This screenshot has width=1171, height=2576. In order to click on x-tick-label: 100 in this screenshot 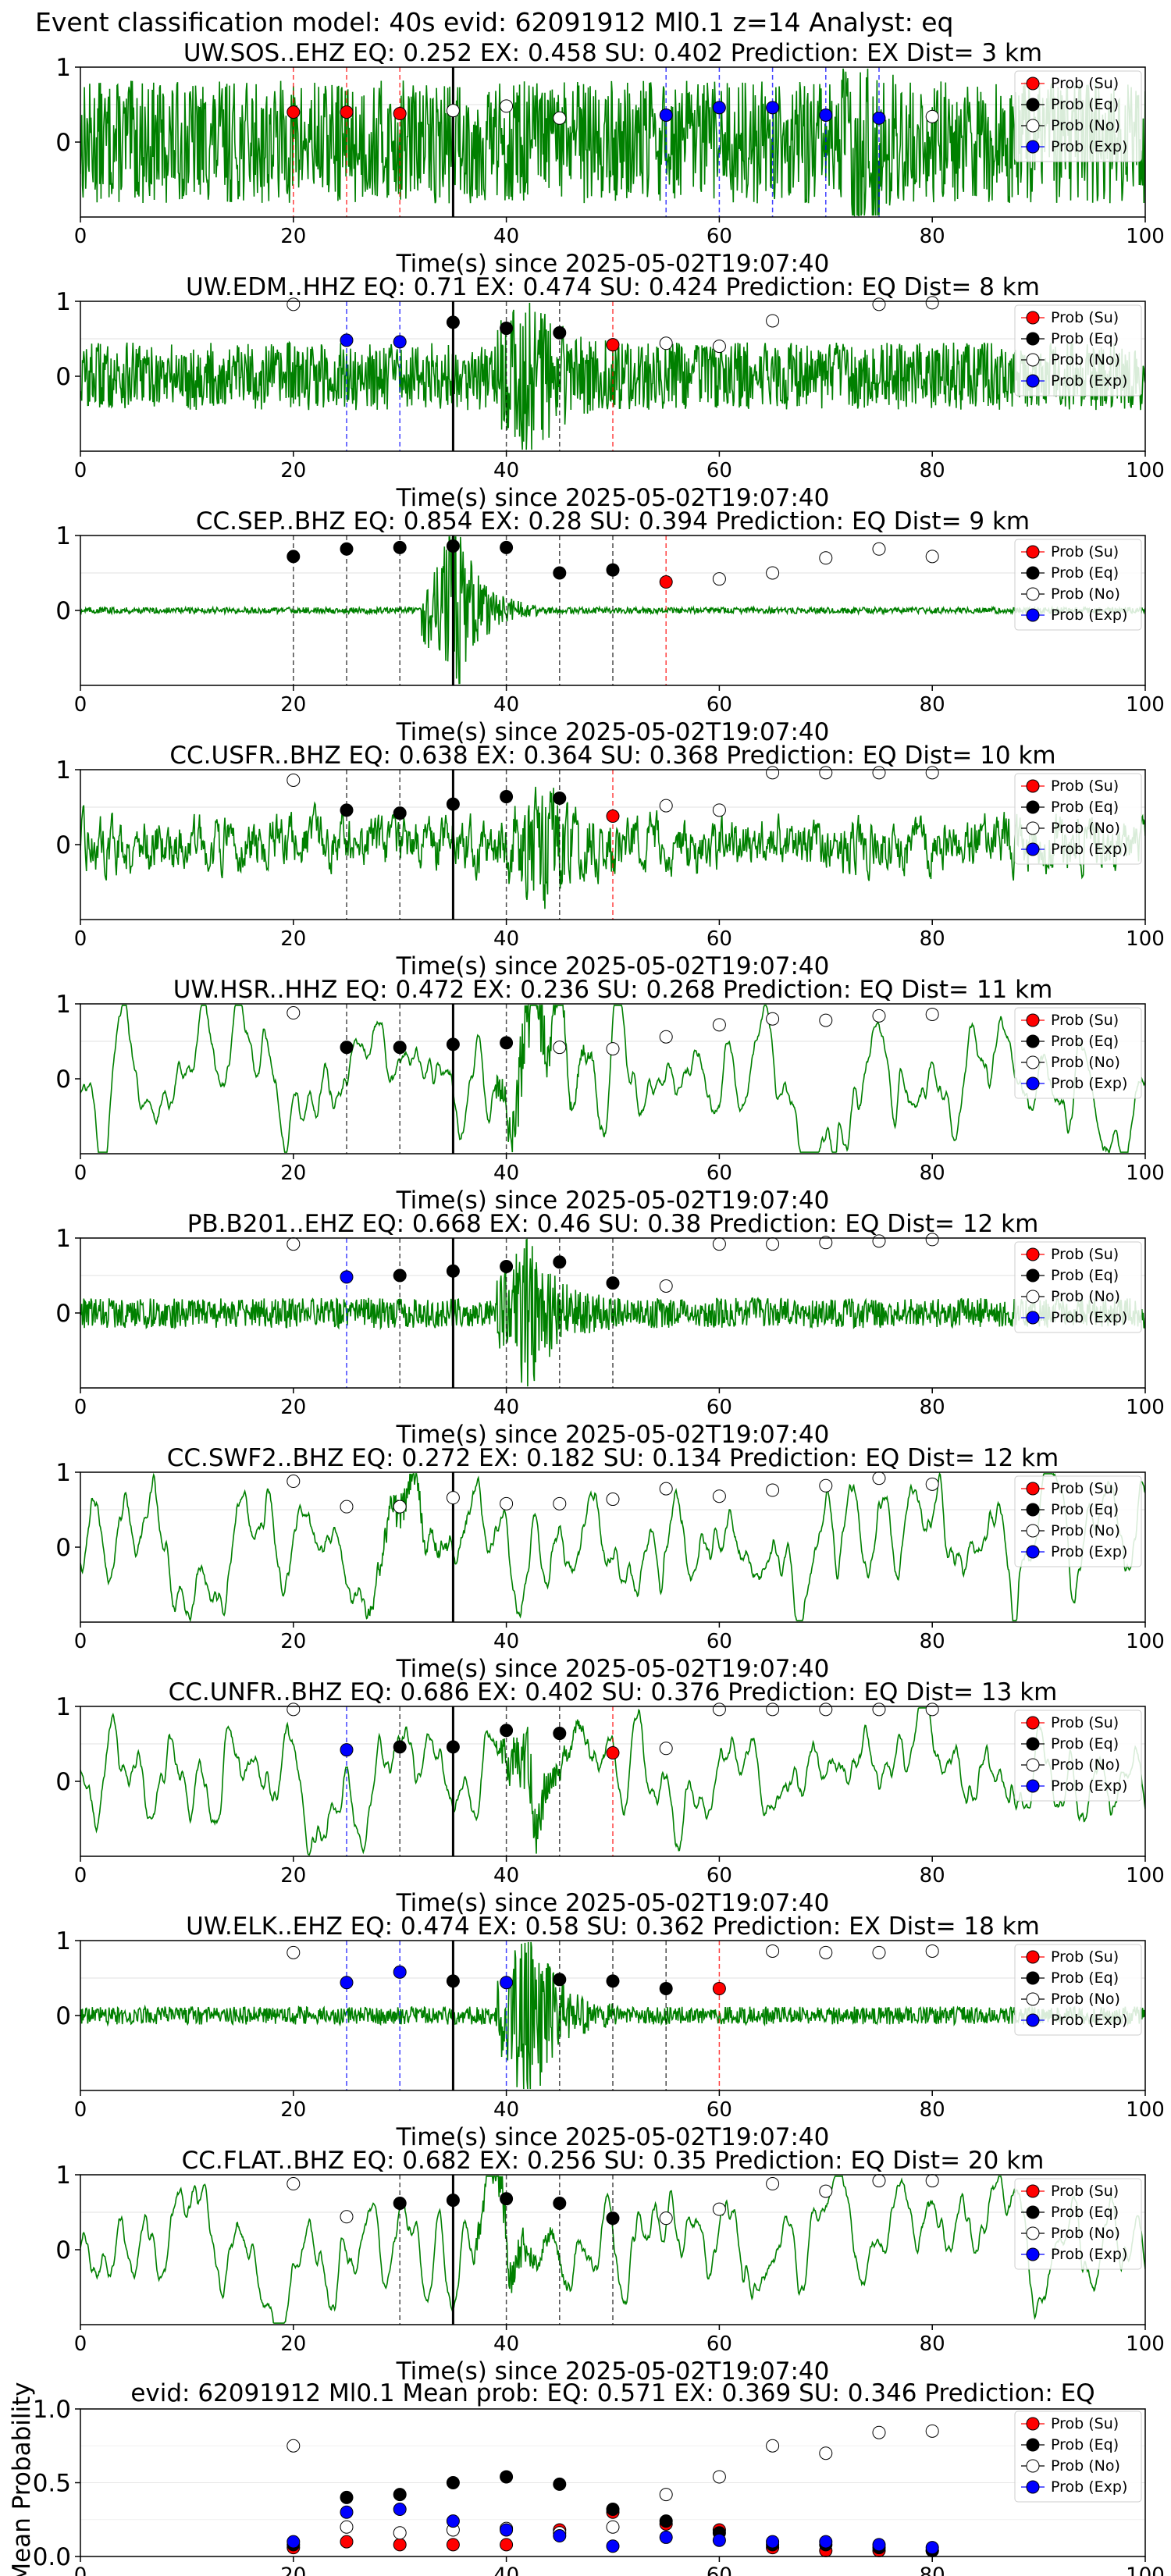, I will do `click(1145, 1173)`.